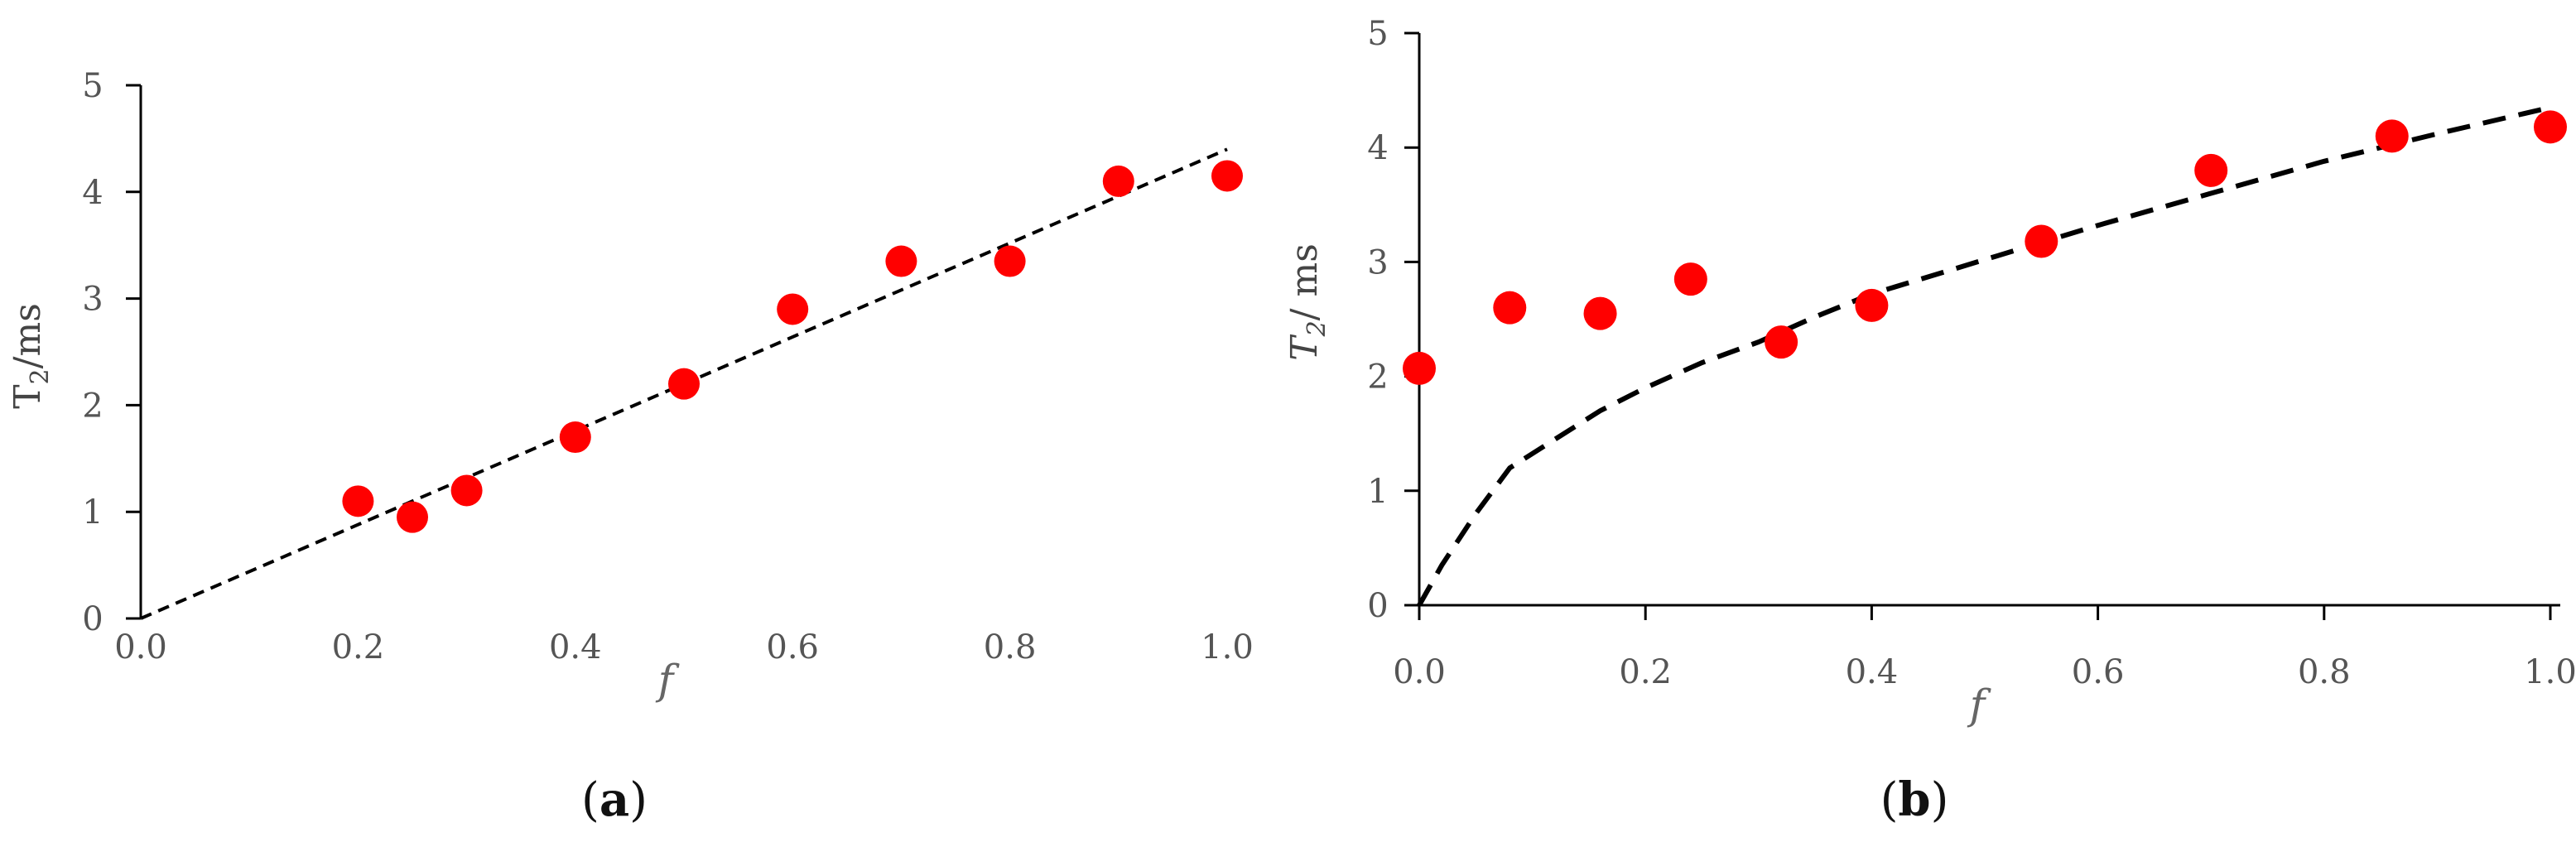 The height and width of the screenshot is (842, 2576). What do you see at coordinates (92, 193) in the screenshot?
I see `panel-a-y-tick-label: 4` at bounding box center [92, 193].